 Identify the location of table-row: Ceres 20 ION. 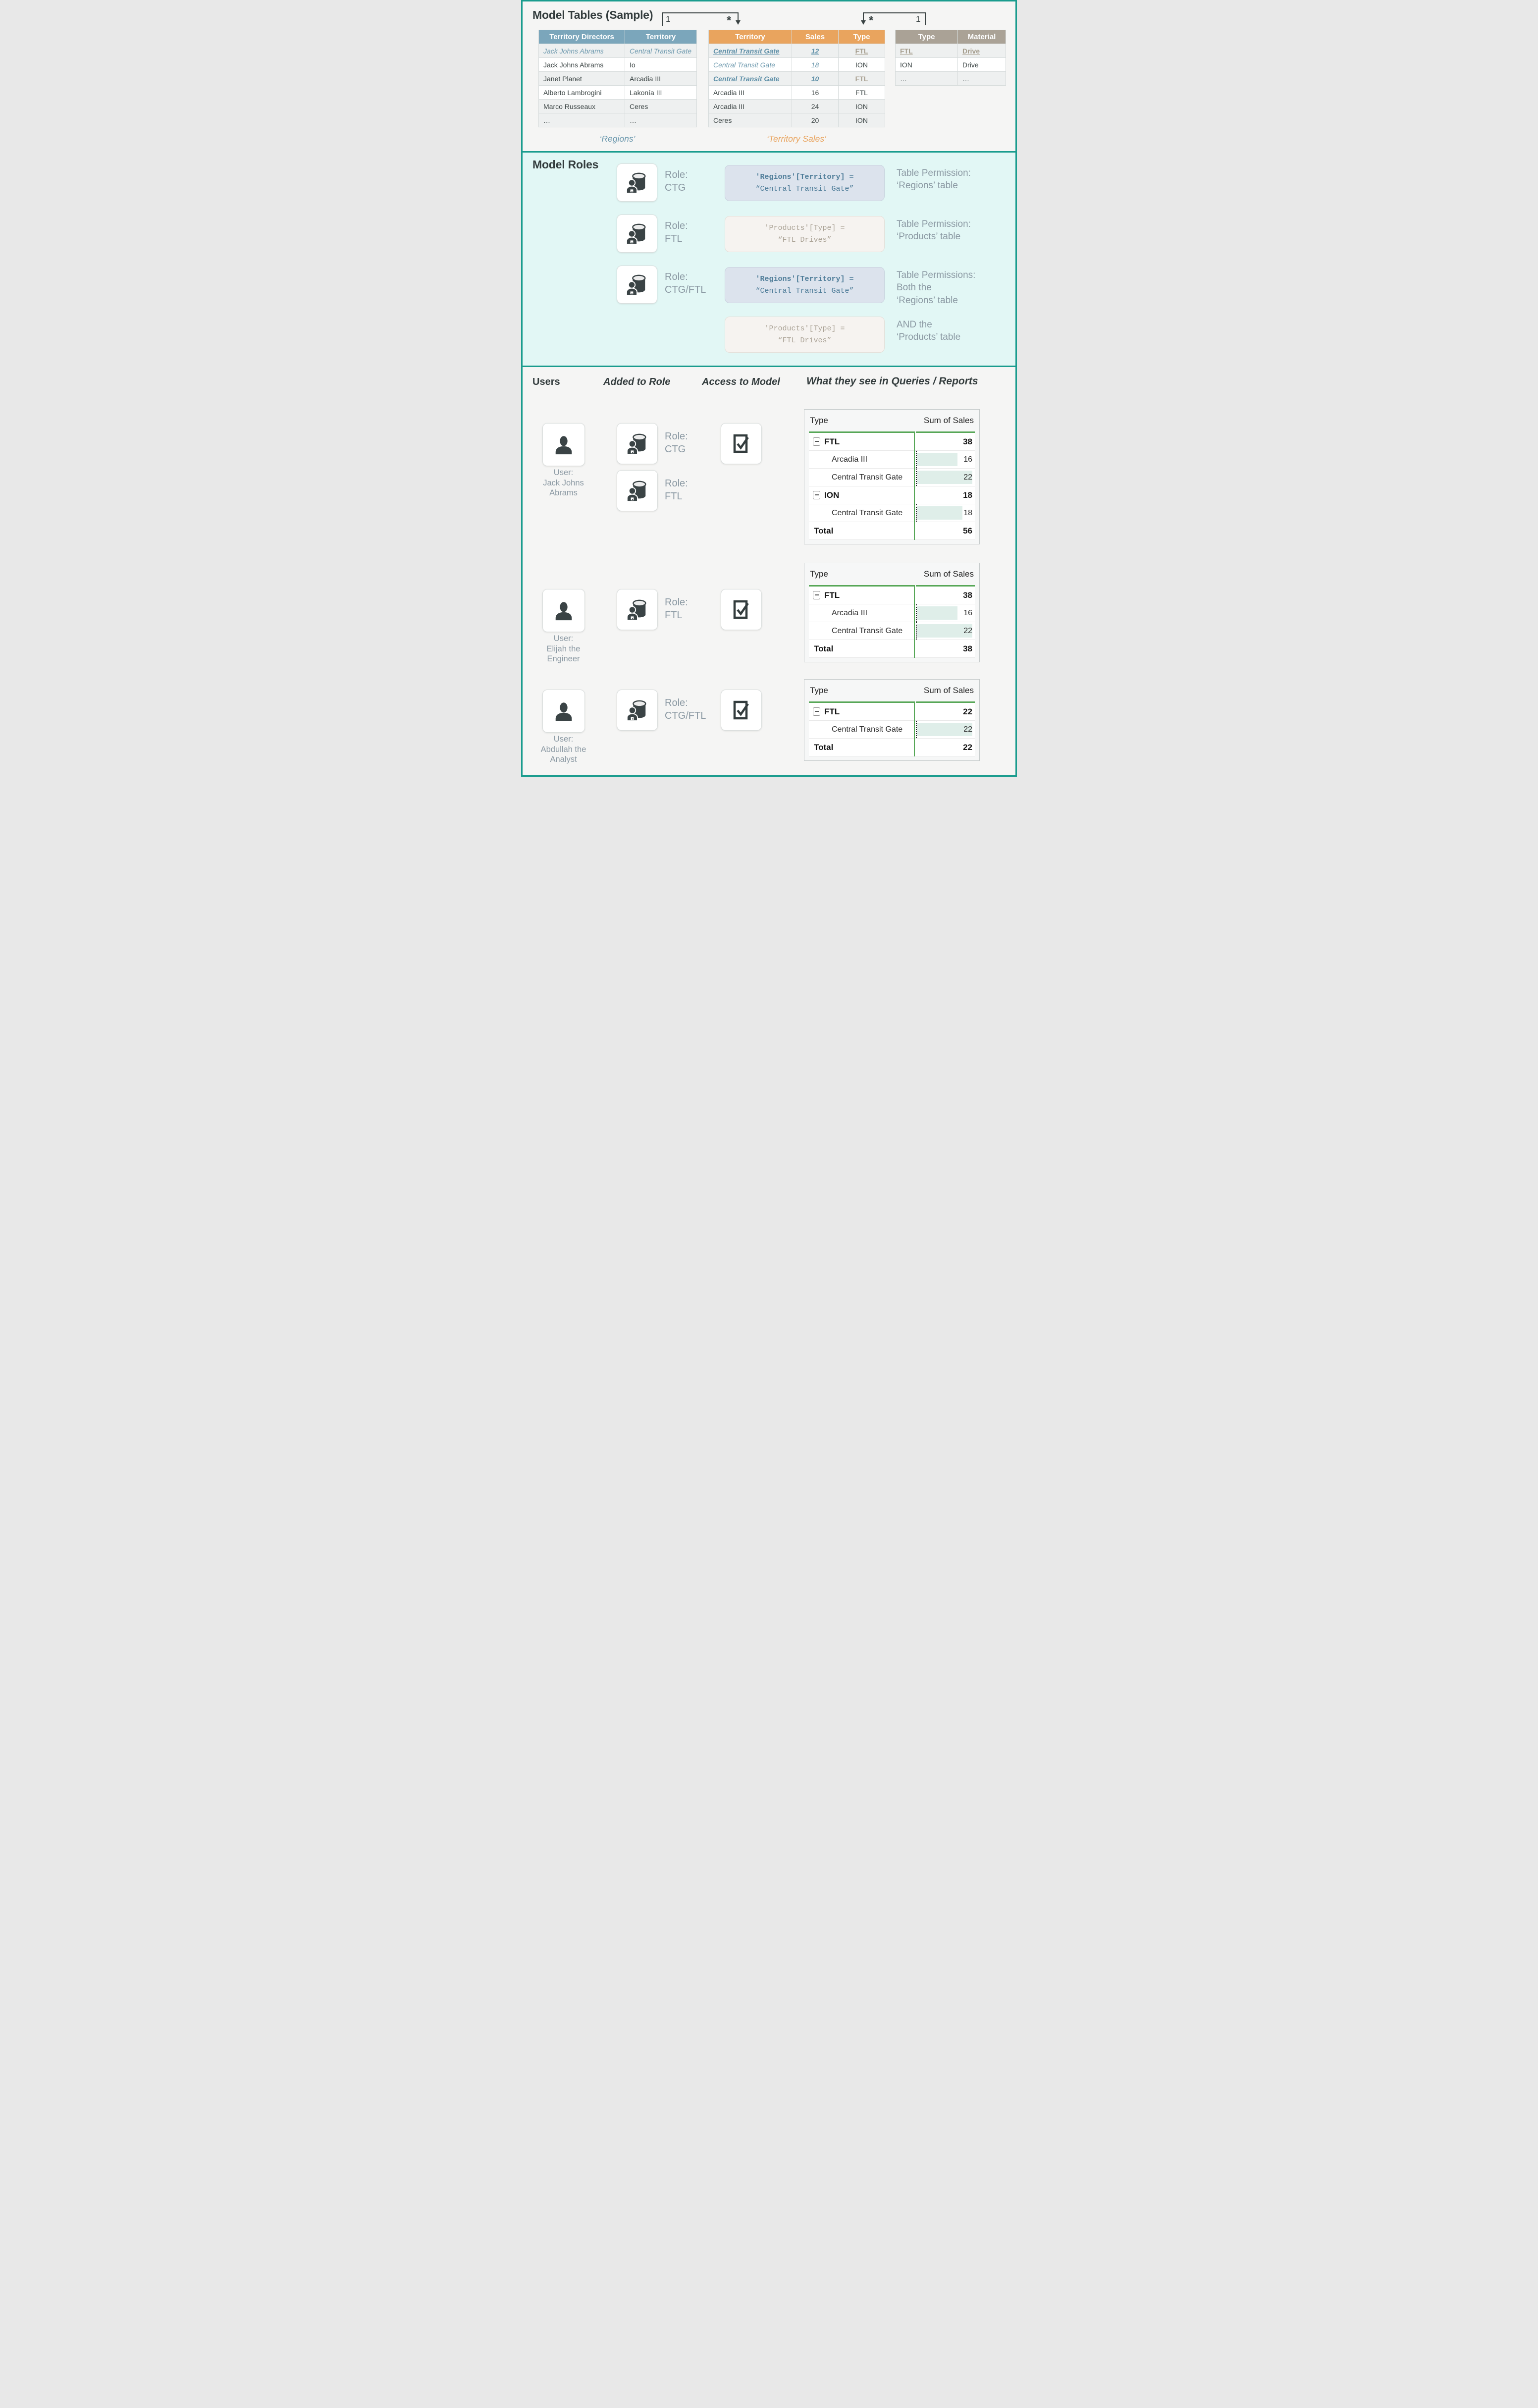
(796, 120).